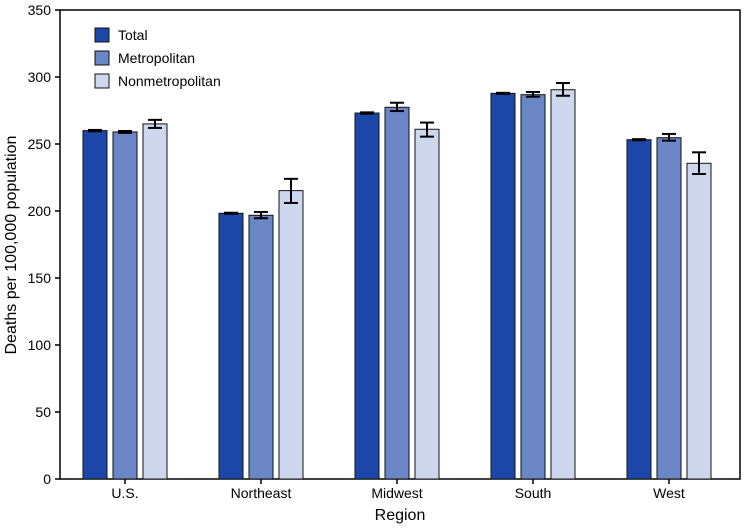 The image size is (750, 530). Describe the element at coordinates (40, 211) in the screenshot. I see `y-tick-label: 200` at that location.